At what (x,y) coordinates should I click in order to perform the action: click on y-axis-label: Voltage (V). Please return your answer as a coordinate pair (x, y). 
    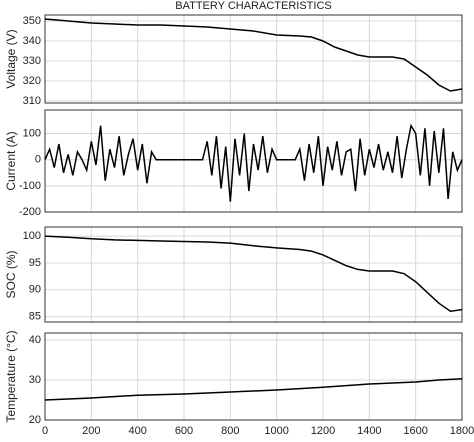
    Looking at the image, I should click on (11, 58).